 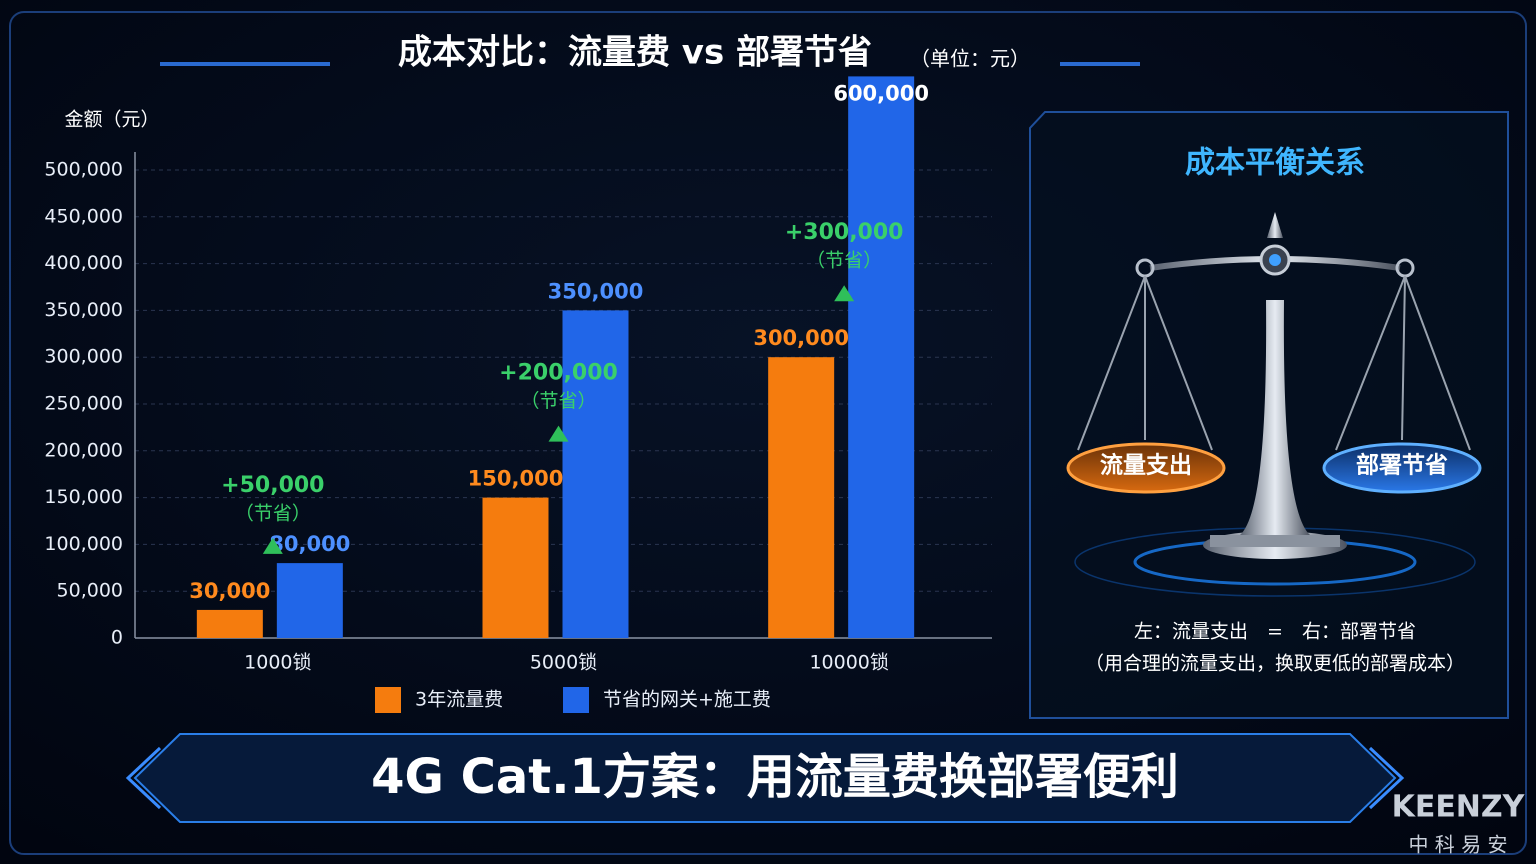 What do you see at coordinates (596, 291) in the screenshot?
I see `value-label: 350,000` at bounding box center [596, 291].